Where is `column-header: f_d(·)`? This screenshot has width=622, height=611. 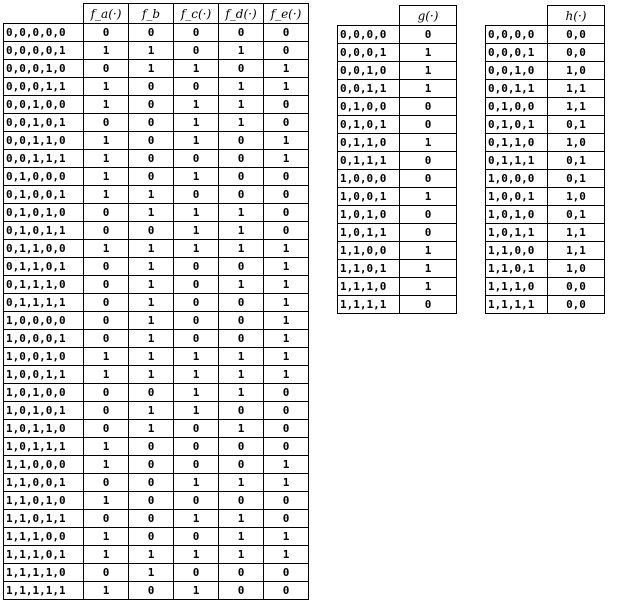
column-header: f_d(·) is located at coordinates (241, 13).